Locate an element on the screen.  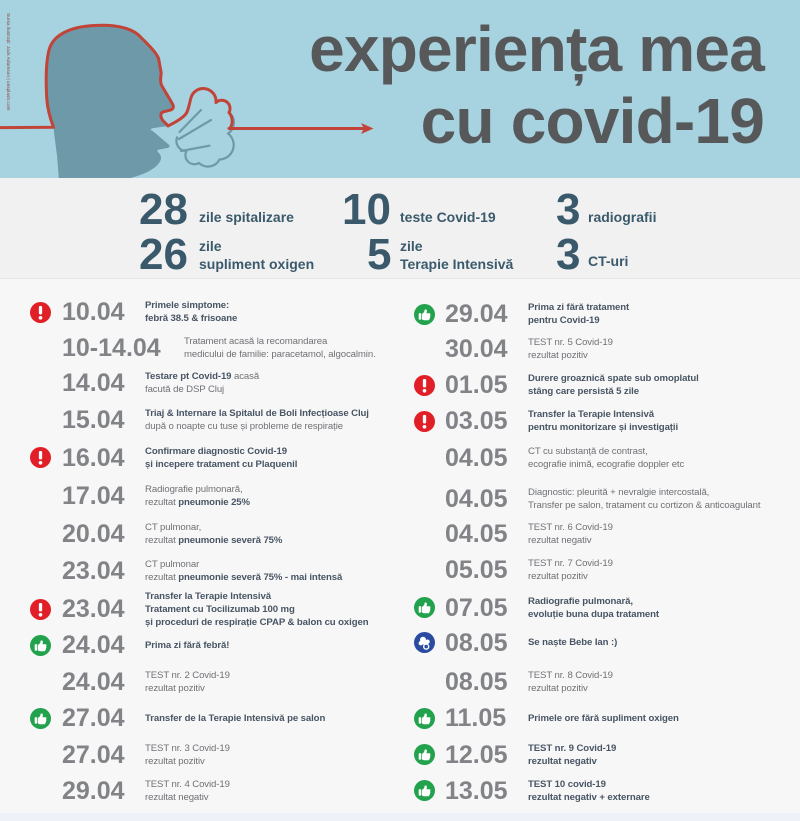
svg-text: experiența mea is located at coordinates (537, 49).